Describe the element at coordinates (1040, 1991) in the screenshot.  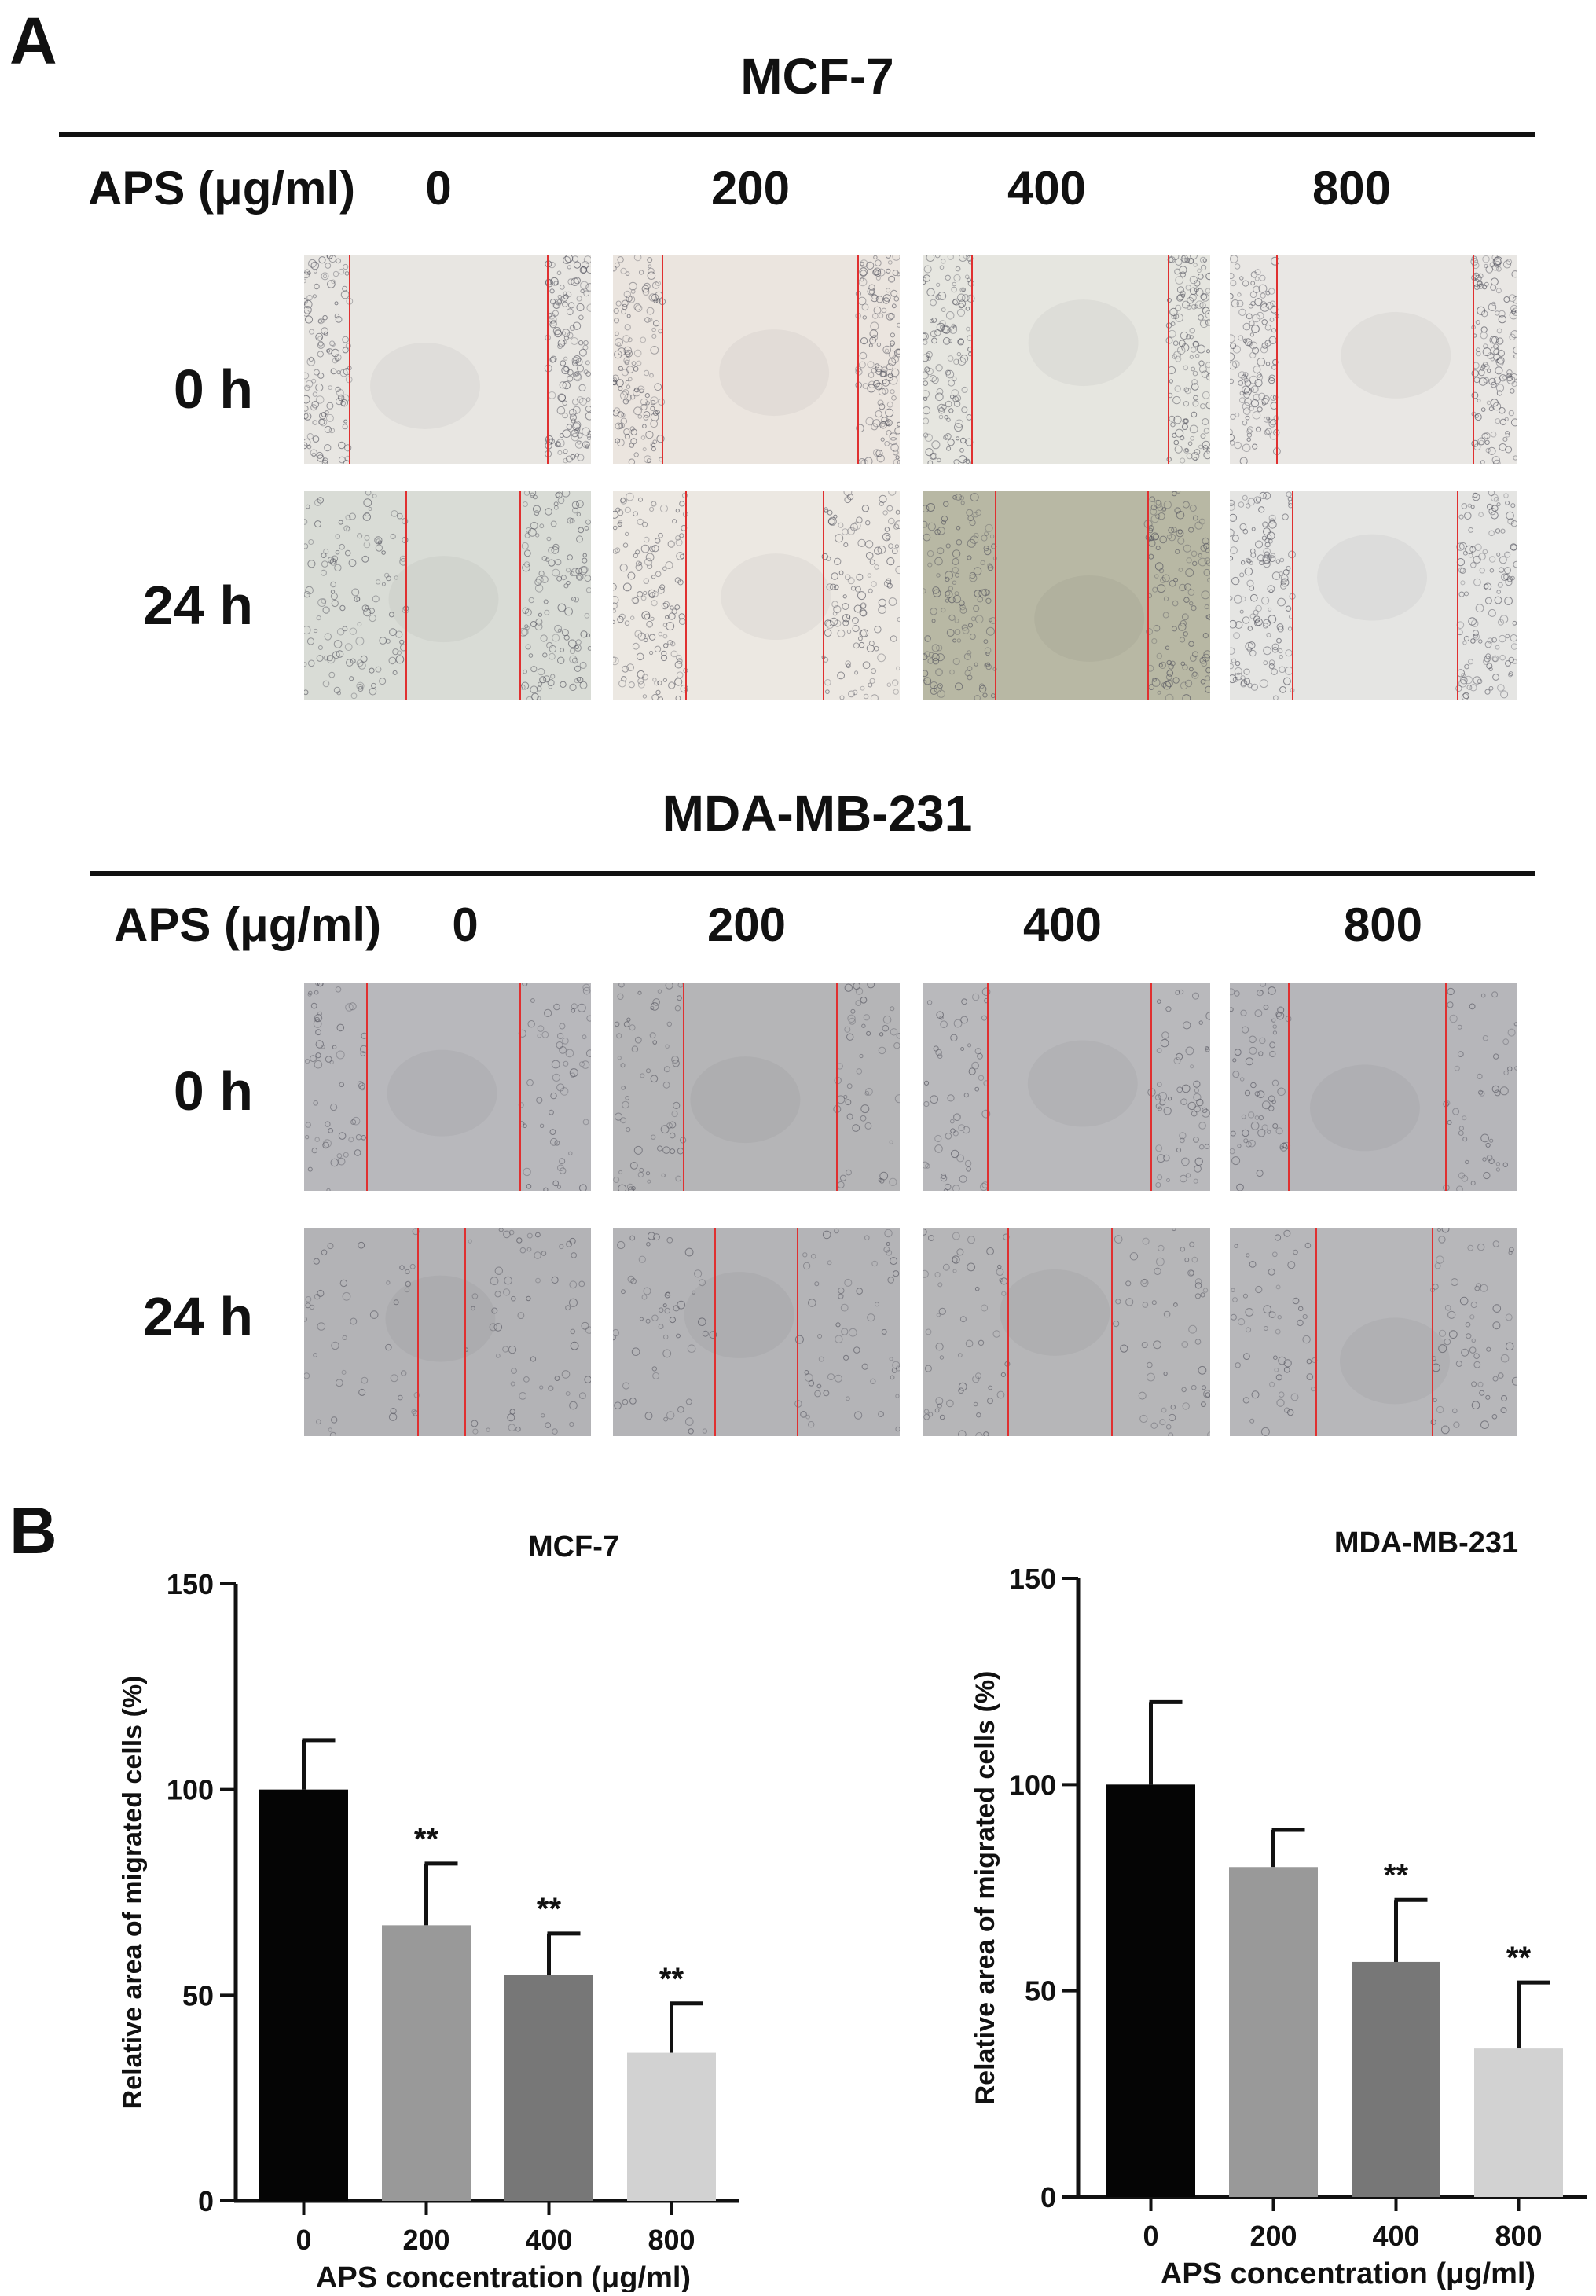
I see `mda-y-tick-label: 50` at that location.